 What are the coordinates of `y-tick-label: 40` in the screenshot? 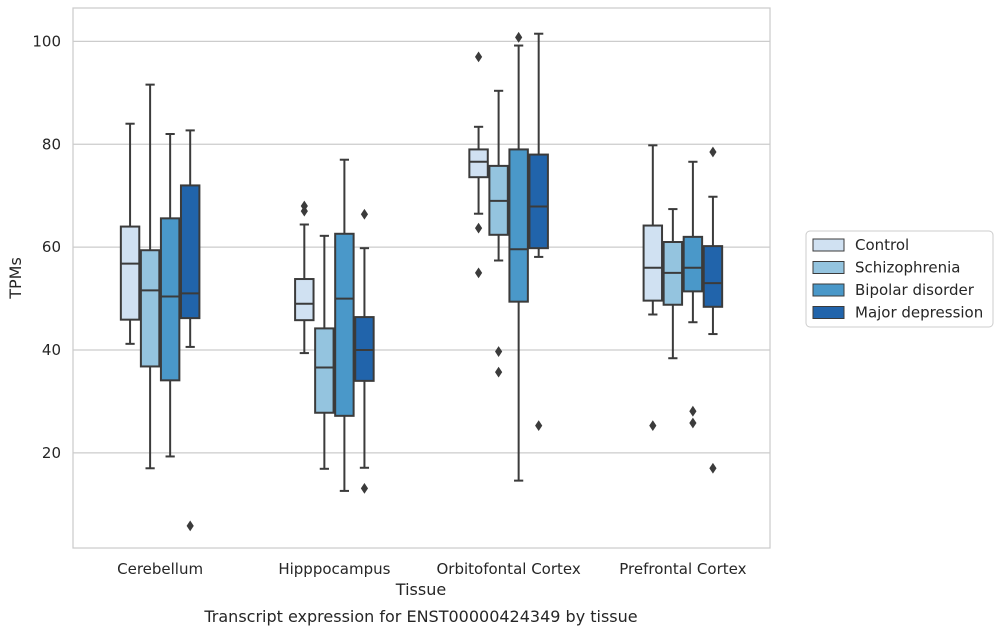 It's located at (51, 350).